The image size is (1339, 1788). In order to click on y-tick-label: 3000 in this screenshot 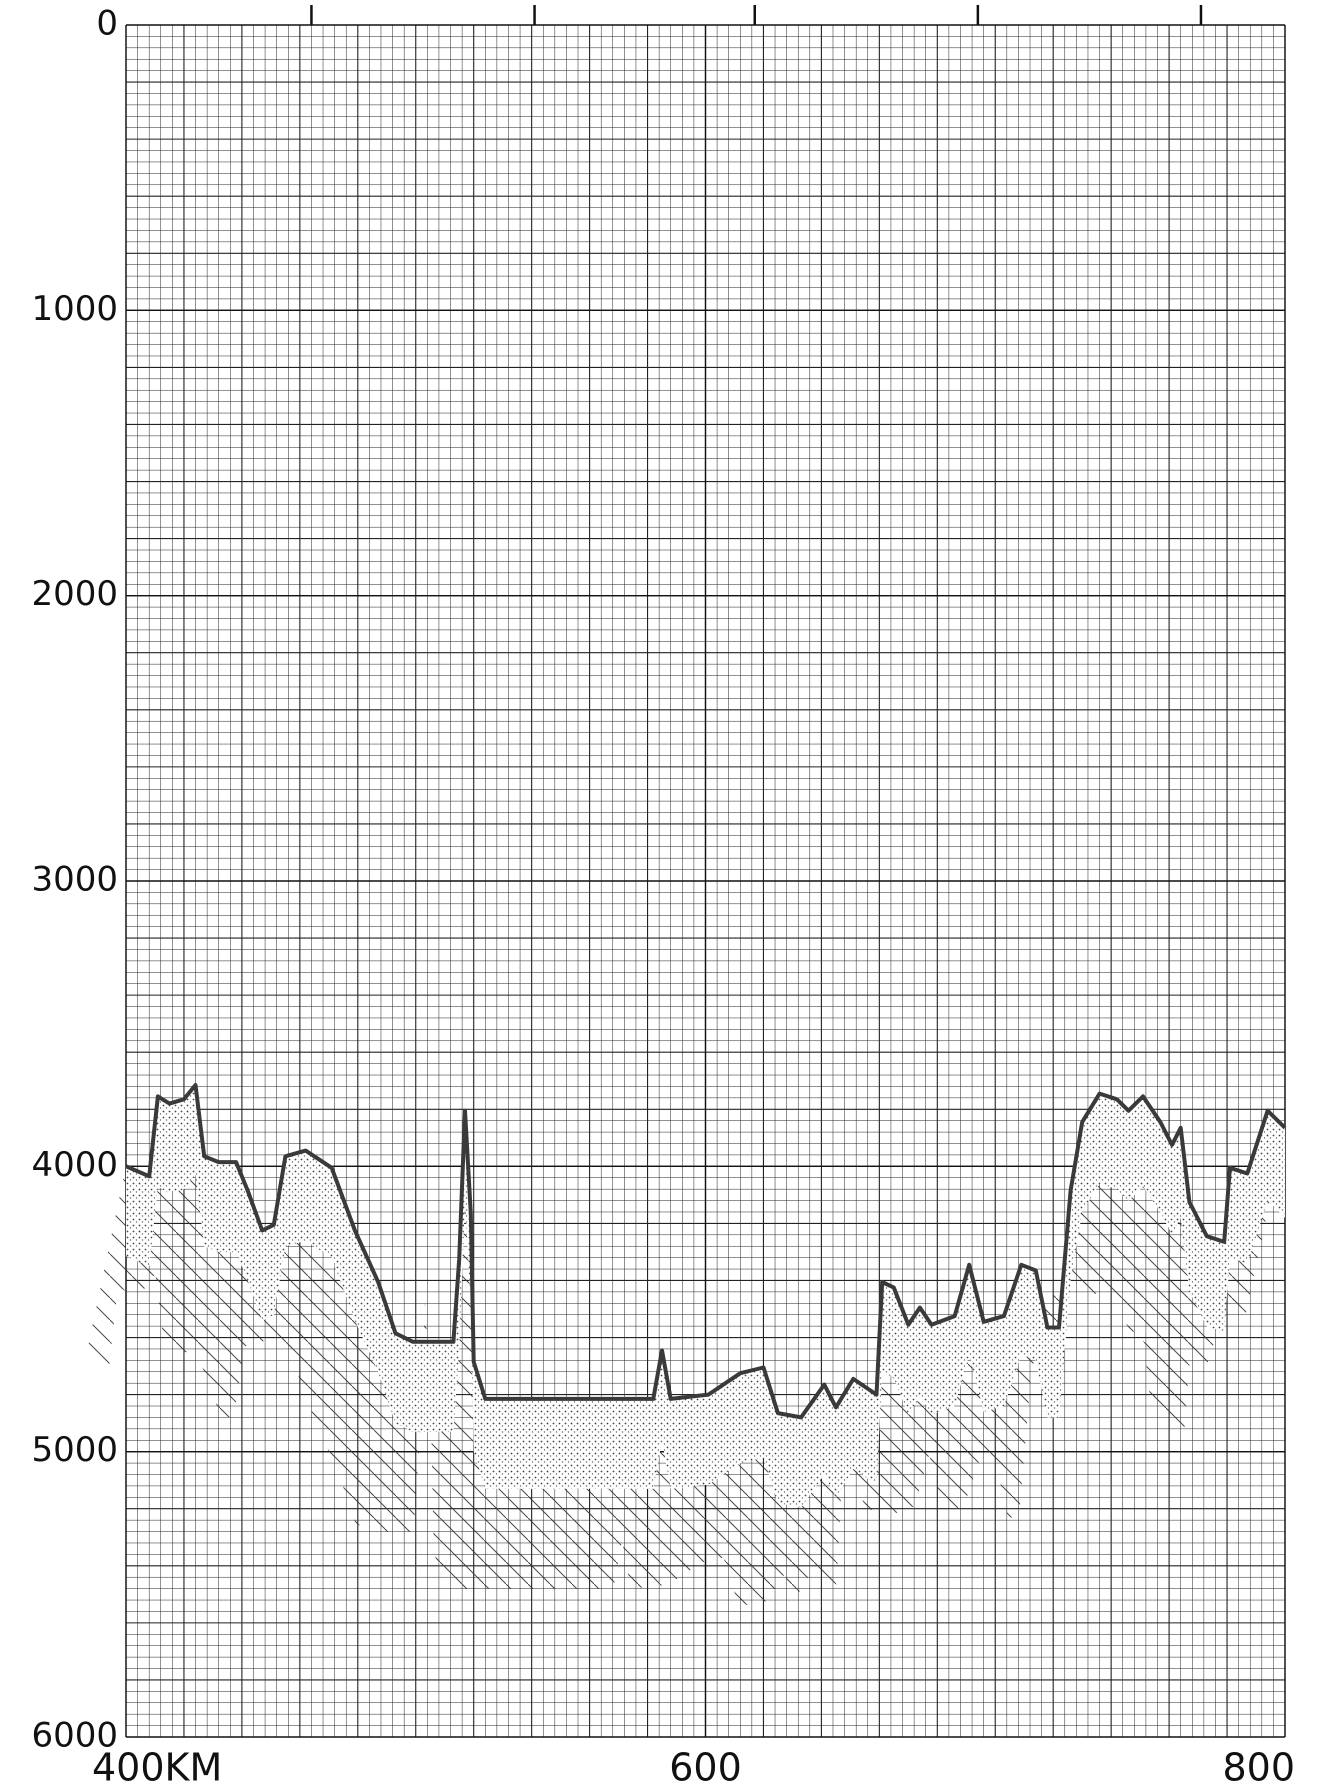, I will do `click(74, 880)`.